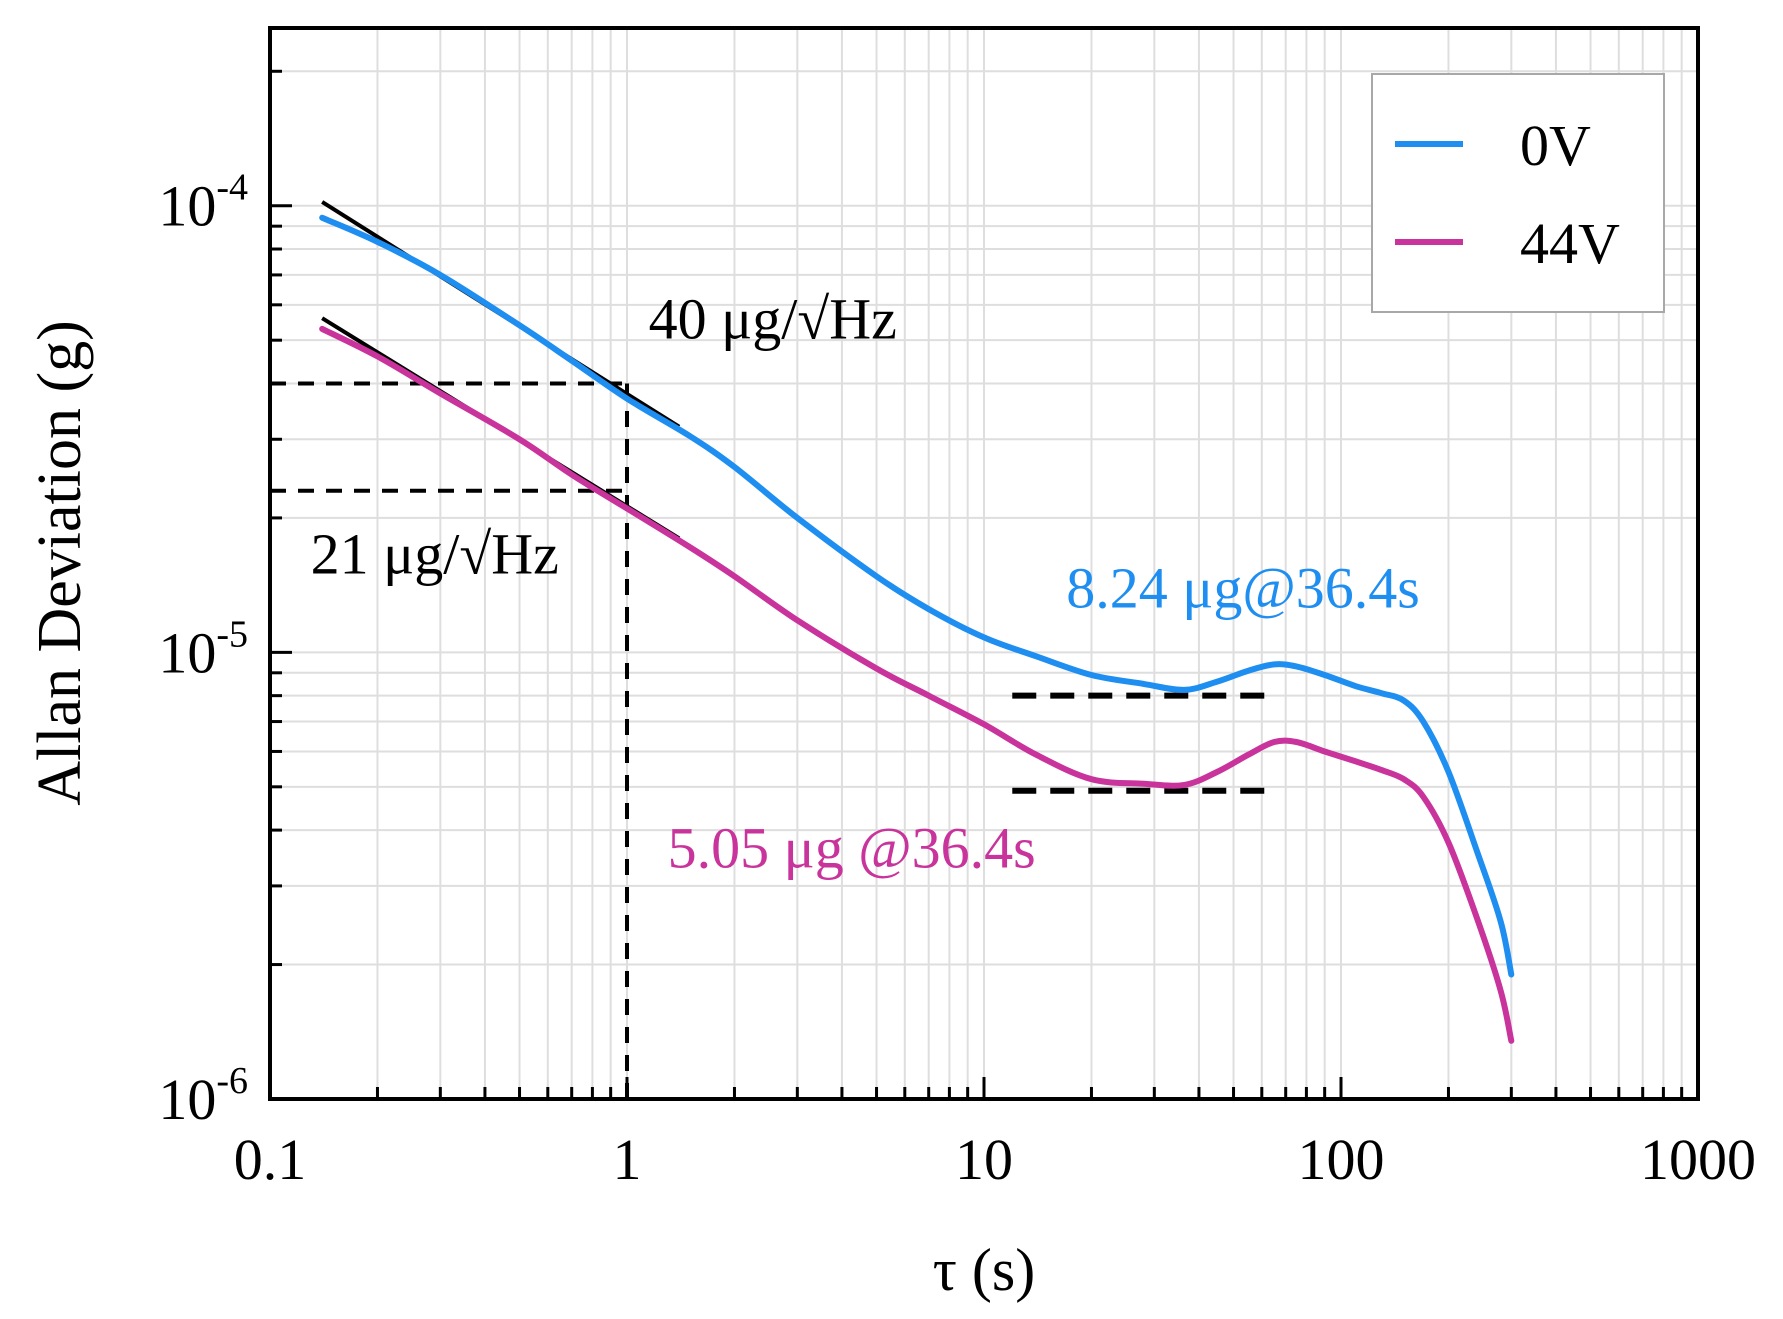 The image size is (1783, 1319). Describe the element at coordinates (1555, 145) in the screenshot. I see `legend-label-0v: 0V` at that location.